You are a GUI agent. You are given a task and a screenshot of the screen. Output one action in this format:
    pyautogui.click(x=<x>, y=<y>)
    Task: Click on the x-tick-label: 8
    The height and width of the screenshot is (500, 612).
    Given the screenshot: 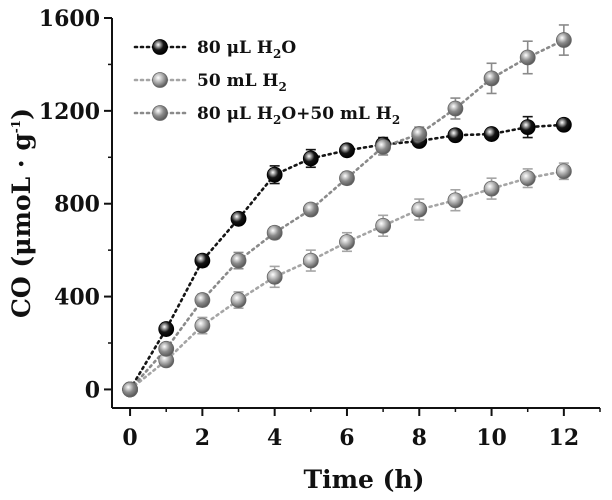 What is the action you would take?
    pyautogui.click(x=419, y=438)
    